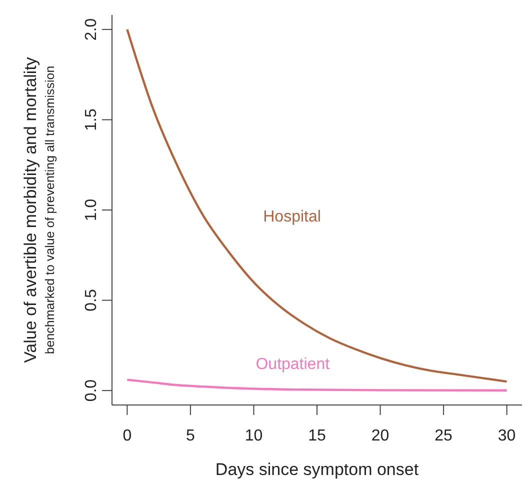 The height and width of the screenshot is (479, 524). Describe the element at coordinates (317, 469) in the screenshot. I see `x-axis-title: Days since symptom onset` at that location.